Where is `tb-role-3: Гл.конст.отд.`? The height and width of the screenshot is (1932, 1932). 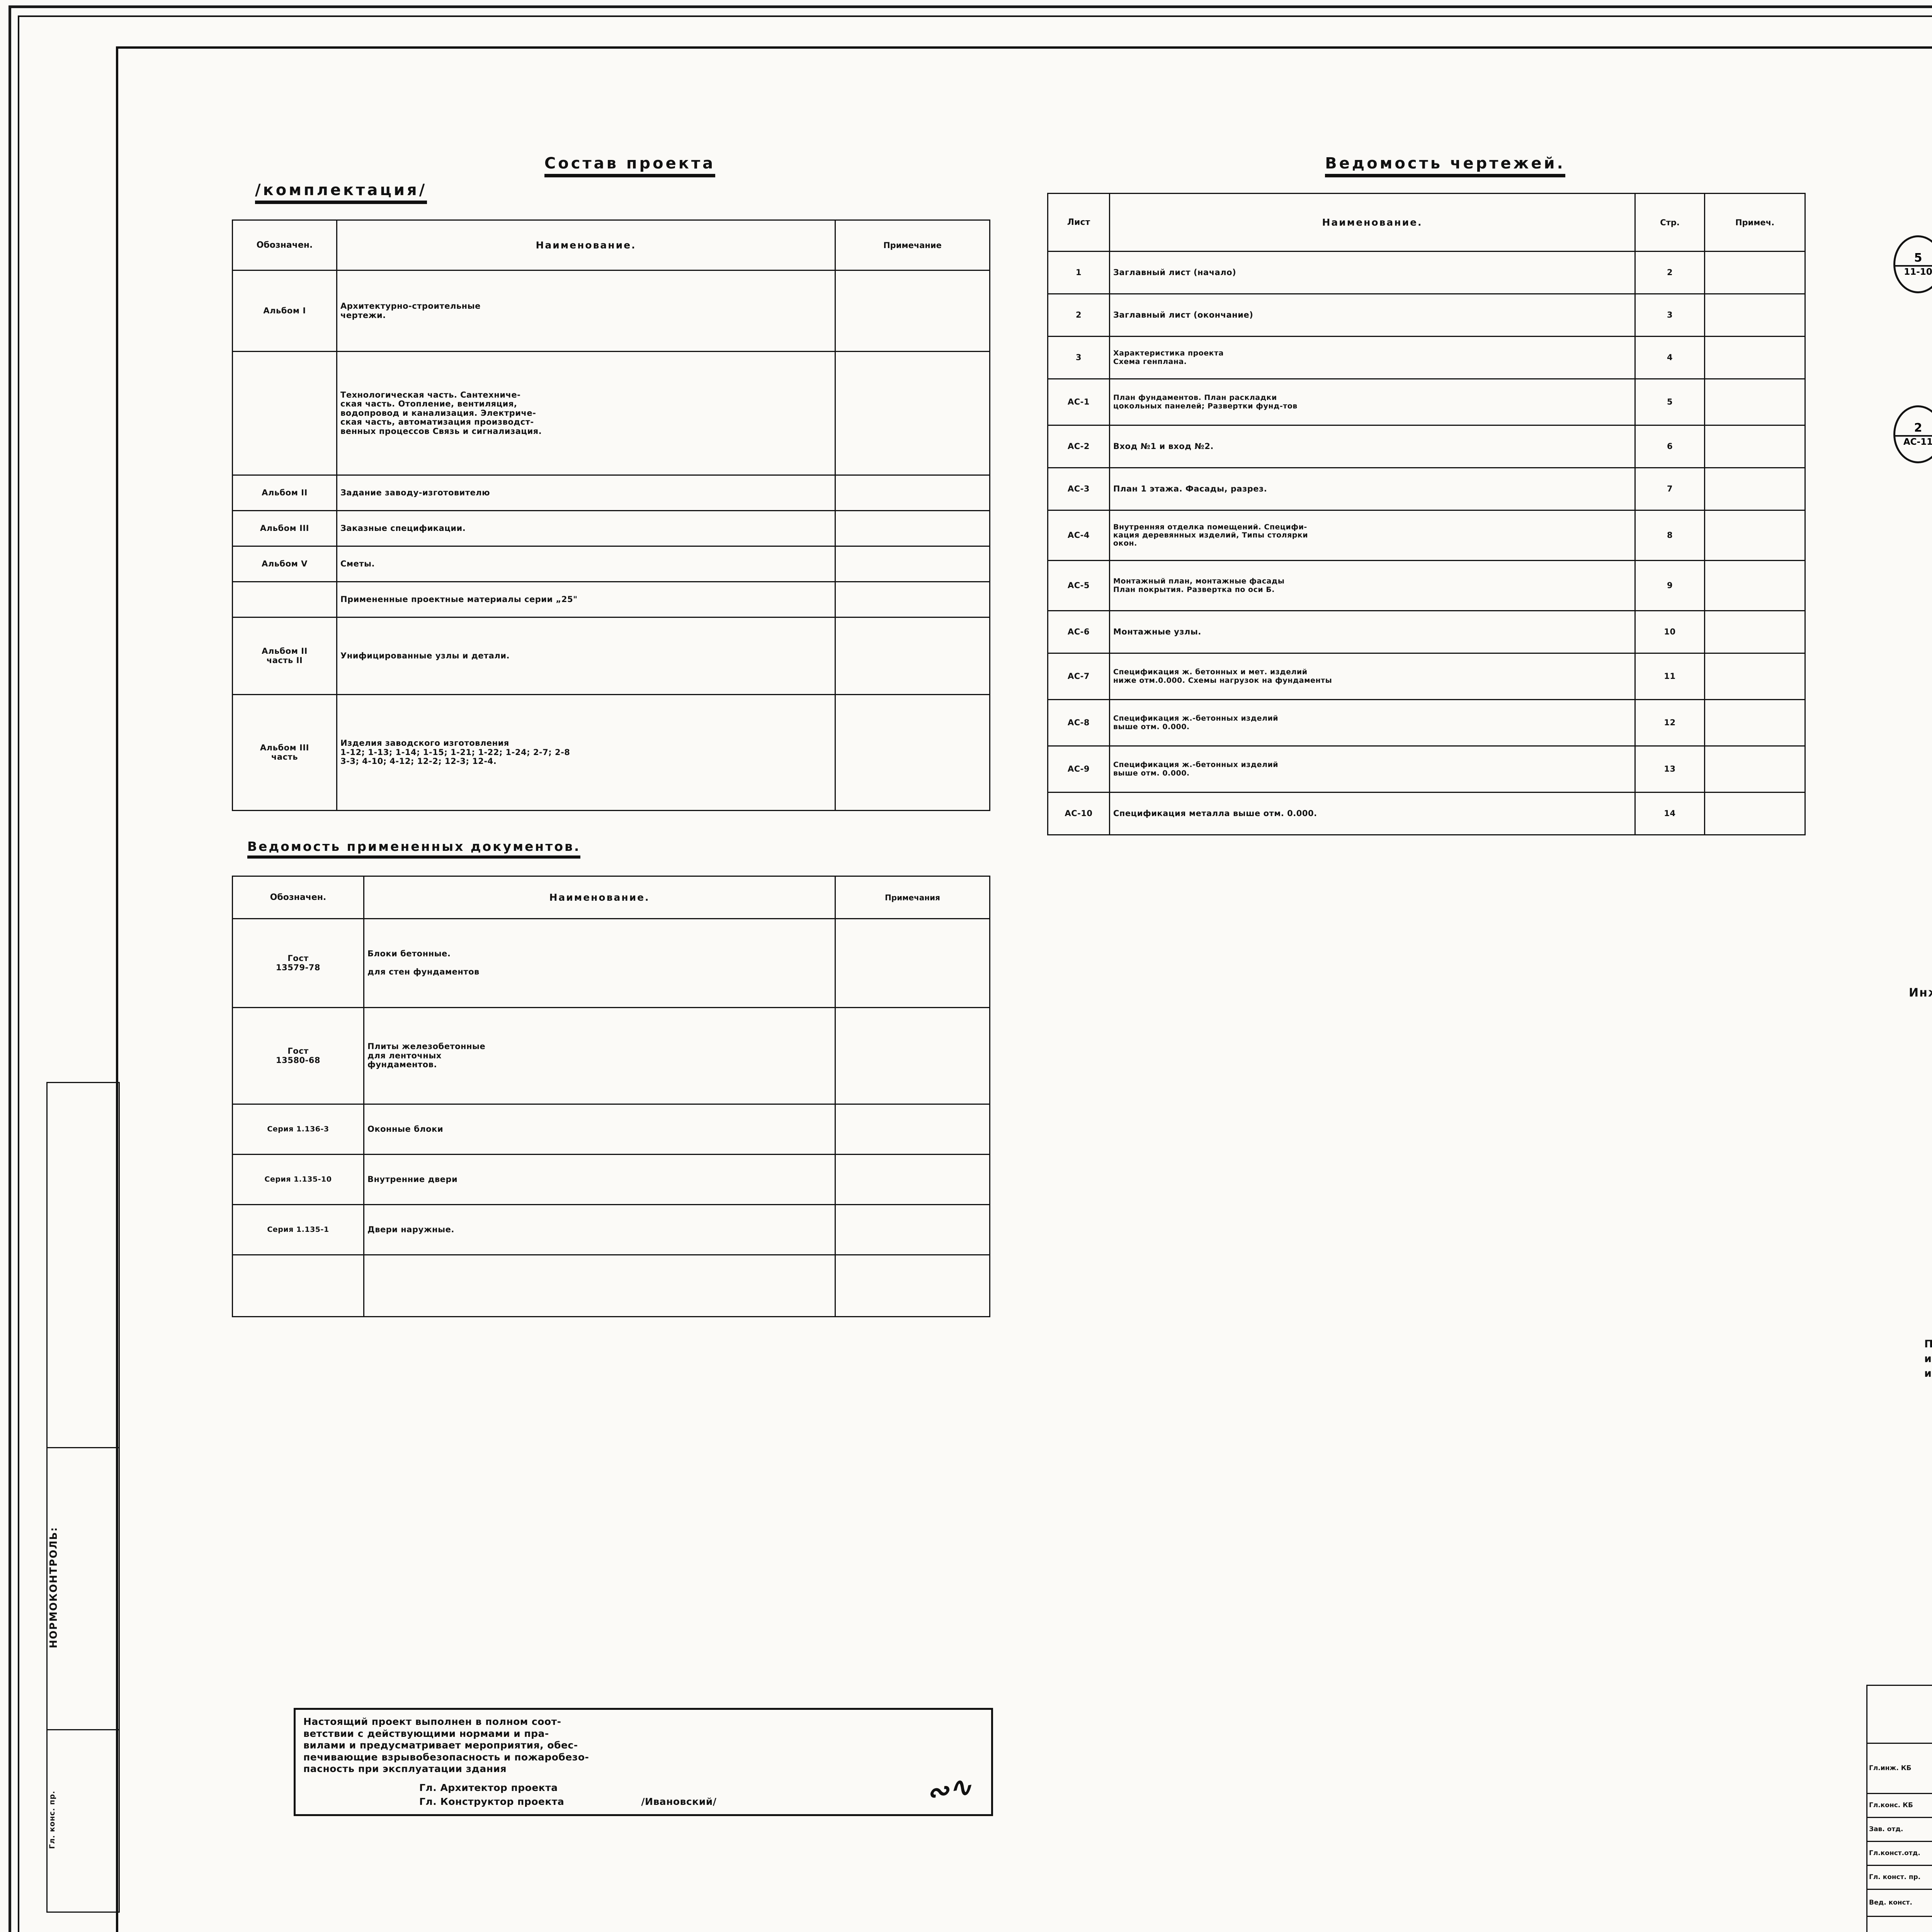
tb-role-3: Гл.конст.отд. is located at coordinates (1899, 1854).